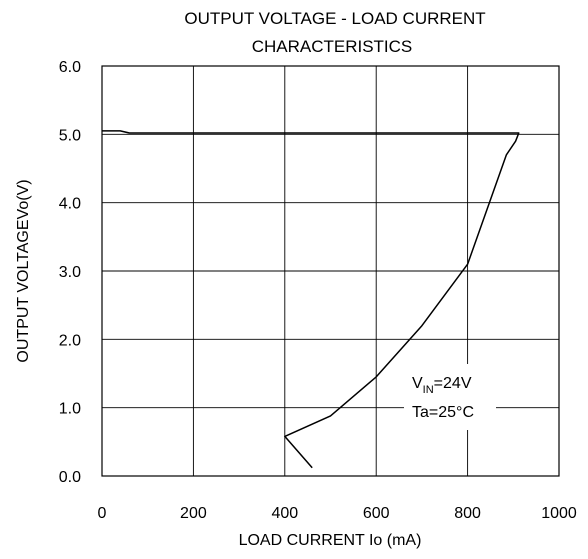  Describe the element at coordinates (334, 18) in the screenshot. I see `chart-title-line-1: OUTPUT VOLTAGE - LOAD CURRENT` at that location.